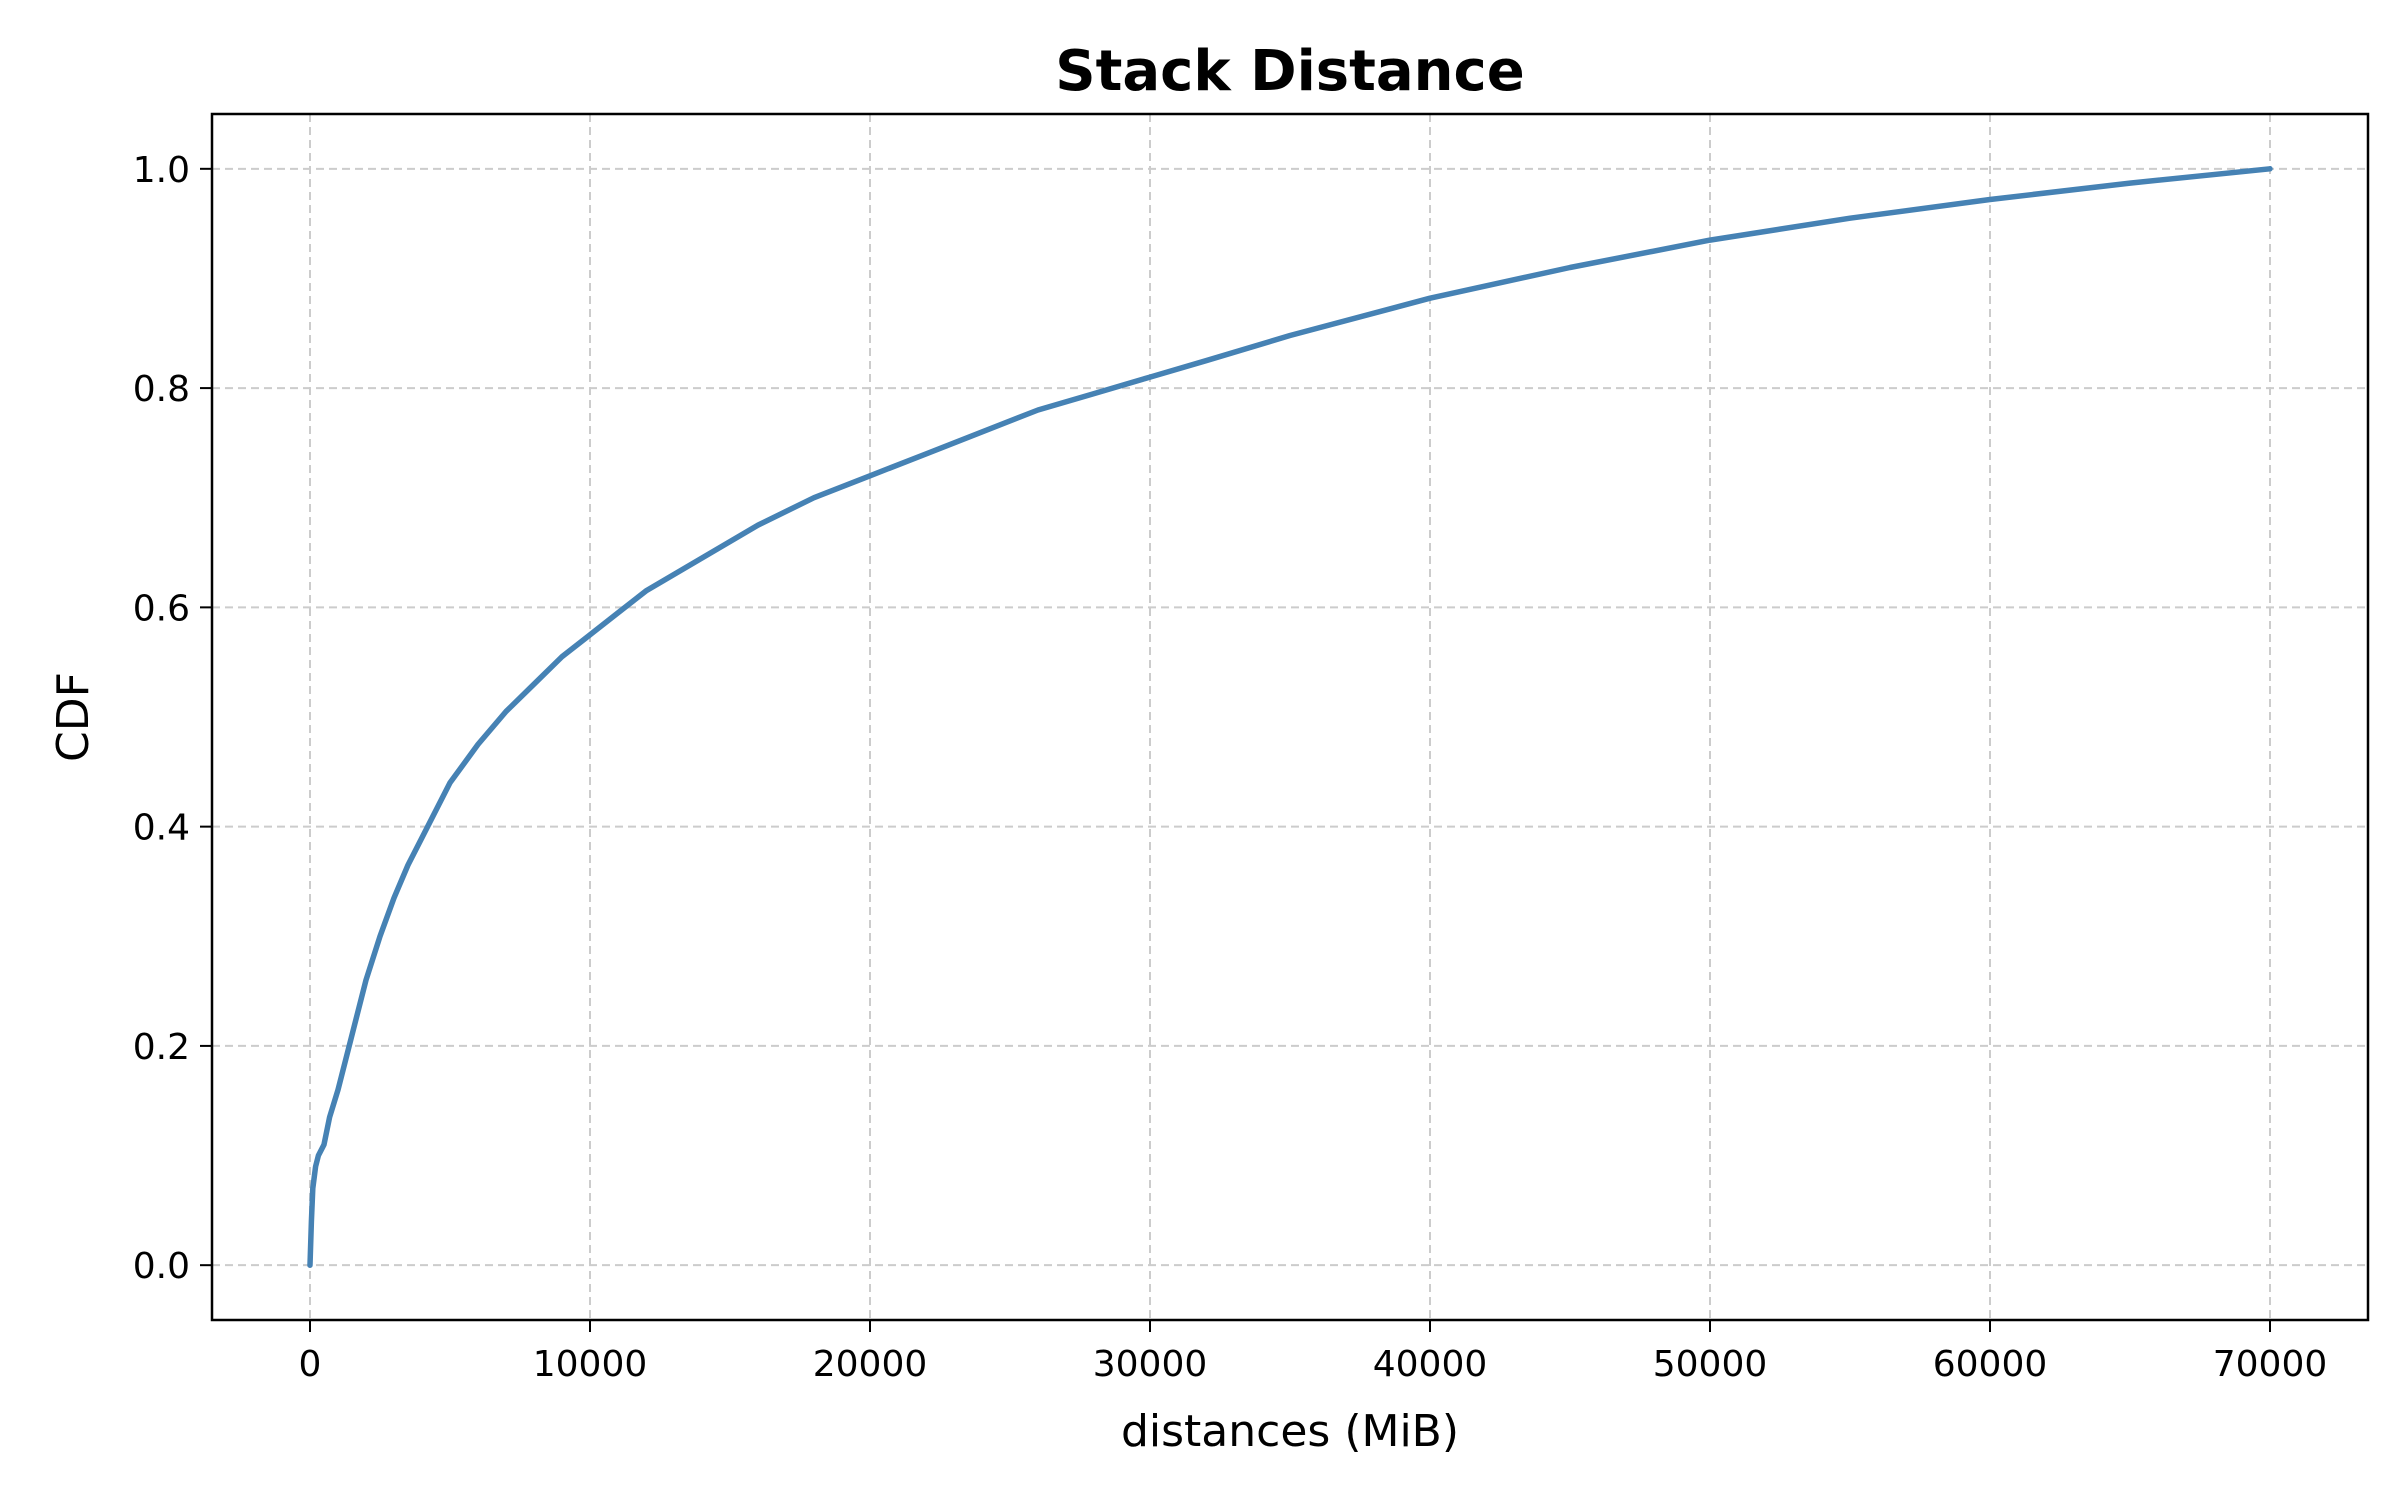 Image resolution: width=2400 pixels, height=1500 pixels. What do you see at coordinates (2270, 1364) in the screenshot?
I see `x-tick-label: 70000` at bounding box center [2270, 1364].